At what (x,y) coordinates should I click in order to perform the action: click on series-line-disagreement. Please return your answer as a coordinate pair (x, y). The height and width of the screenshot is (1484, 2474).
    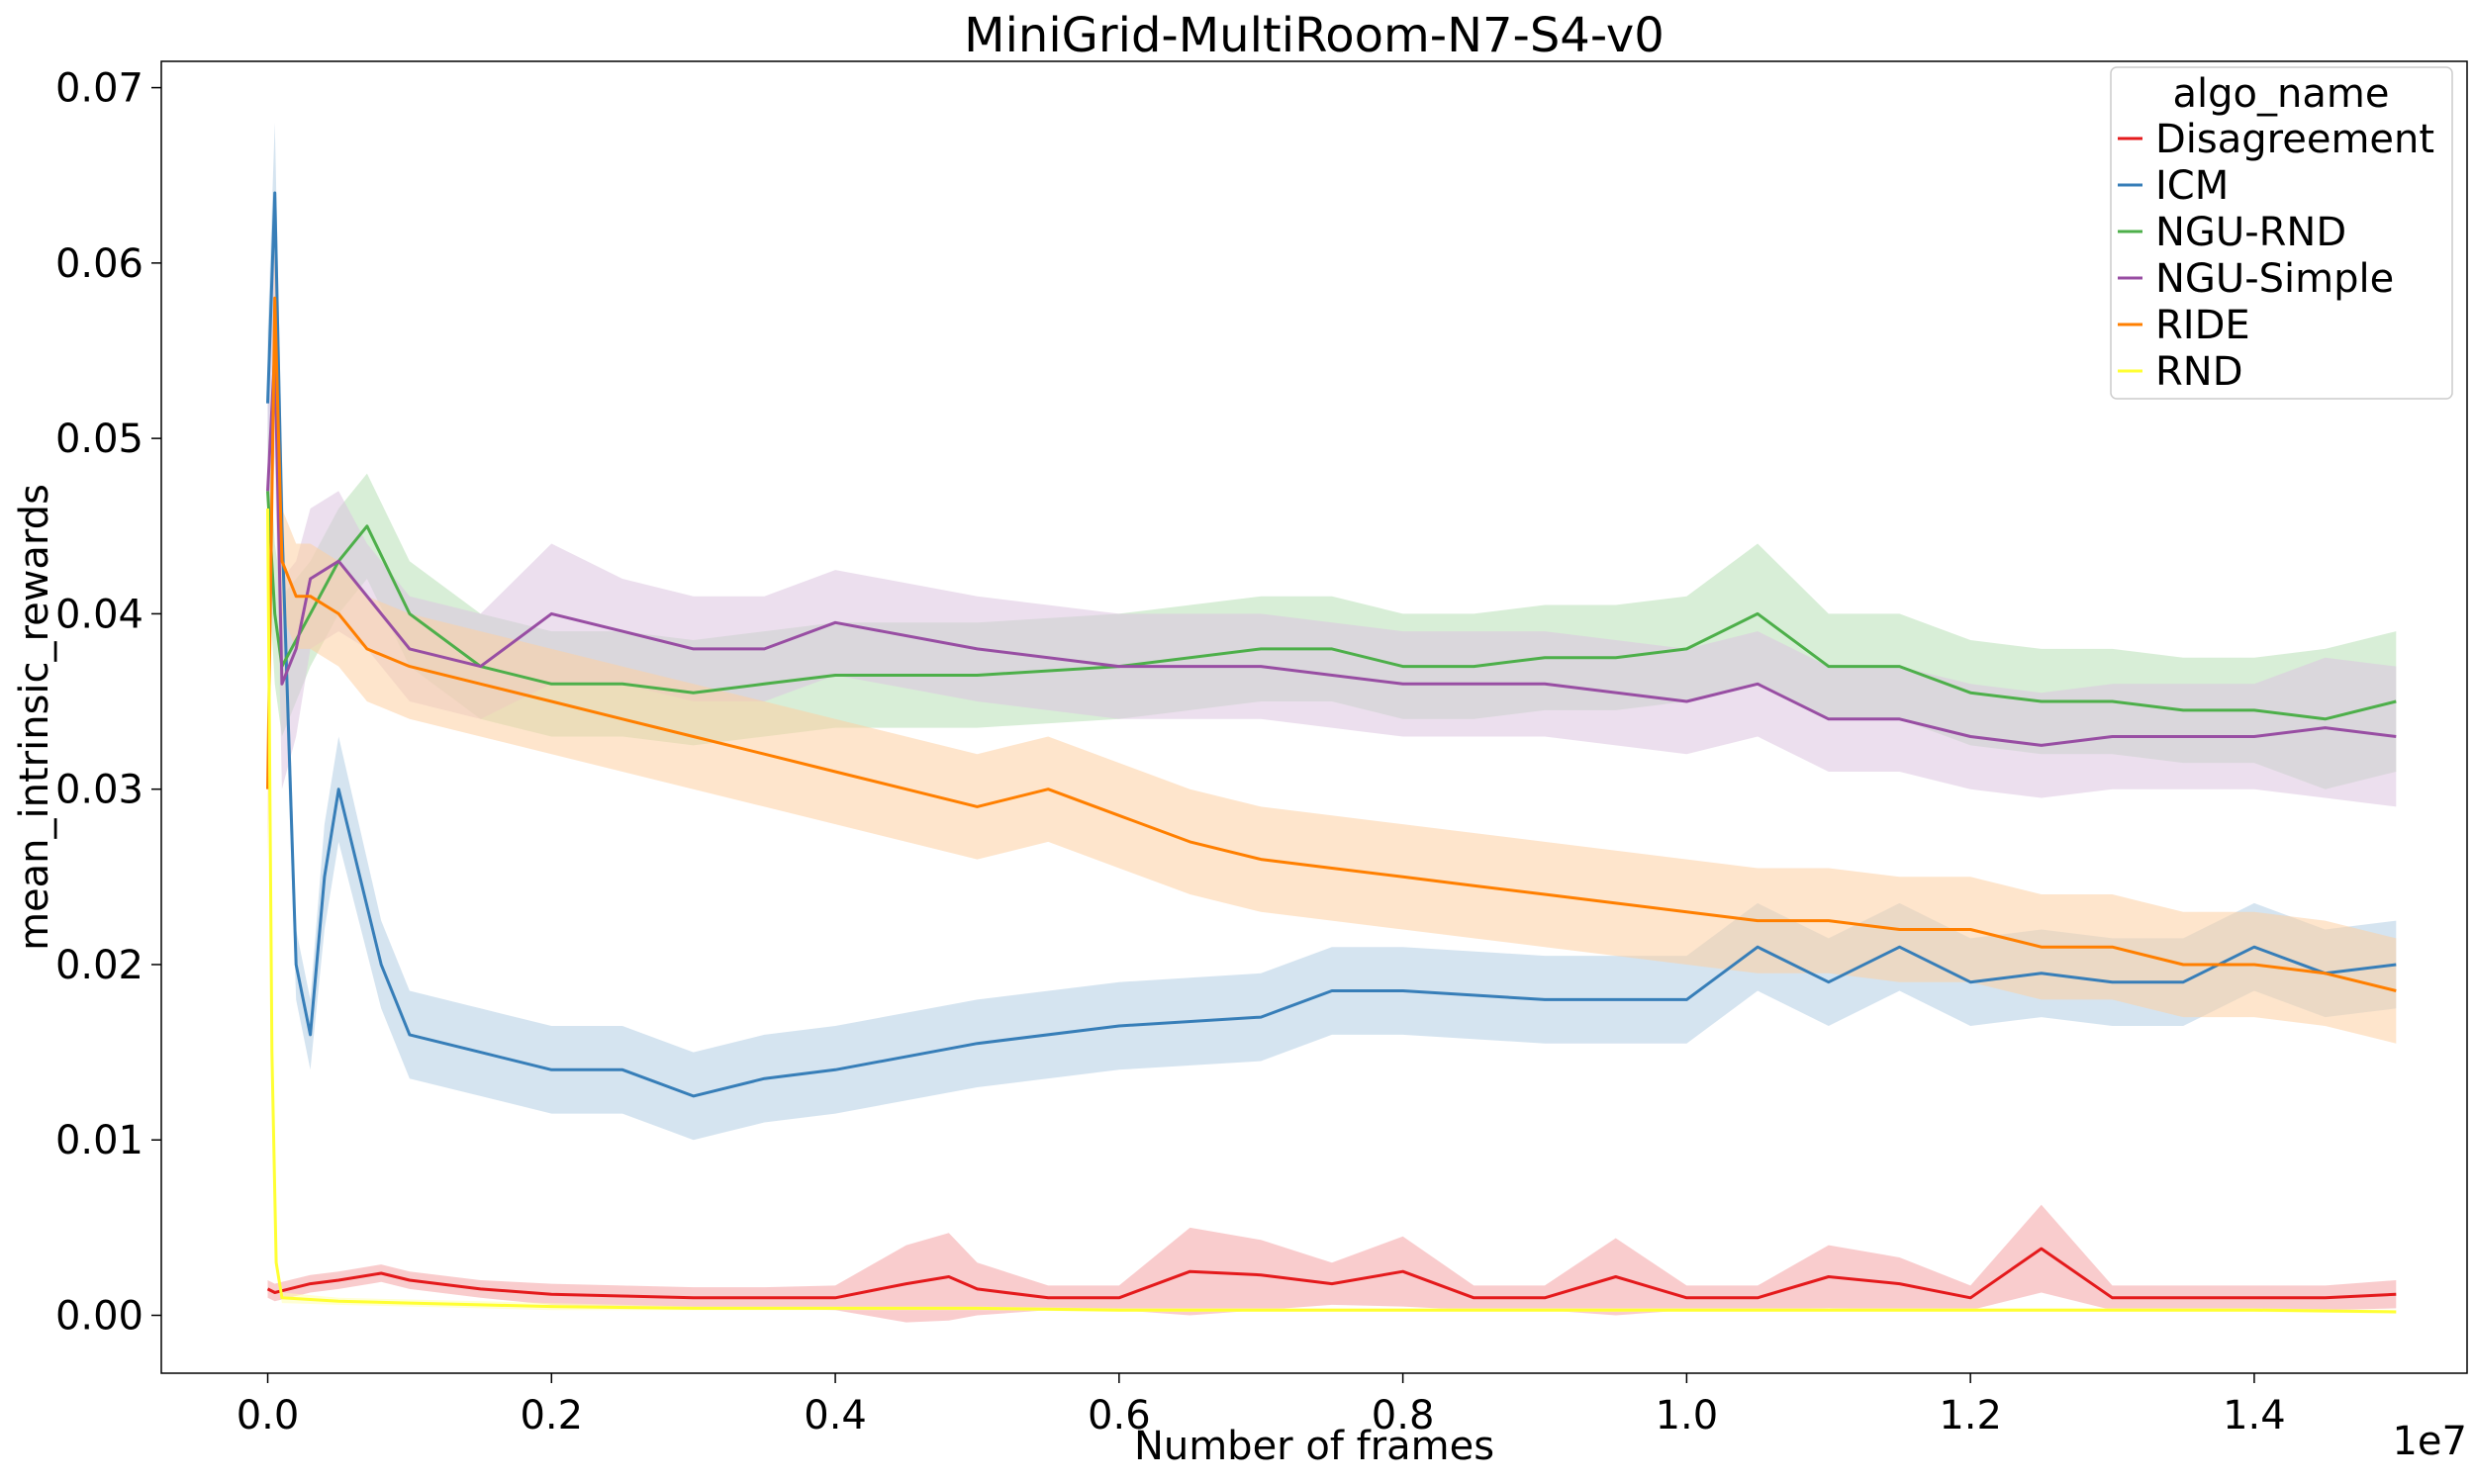
    Looking at the image, I should click on (1332, 1273).